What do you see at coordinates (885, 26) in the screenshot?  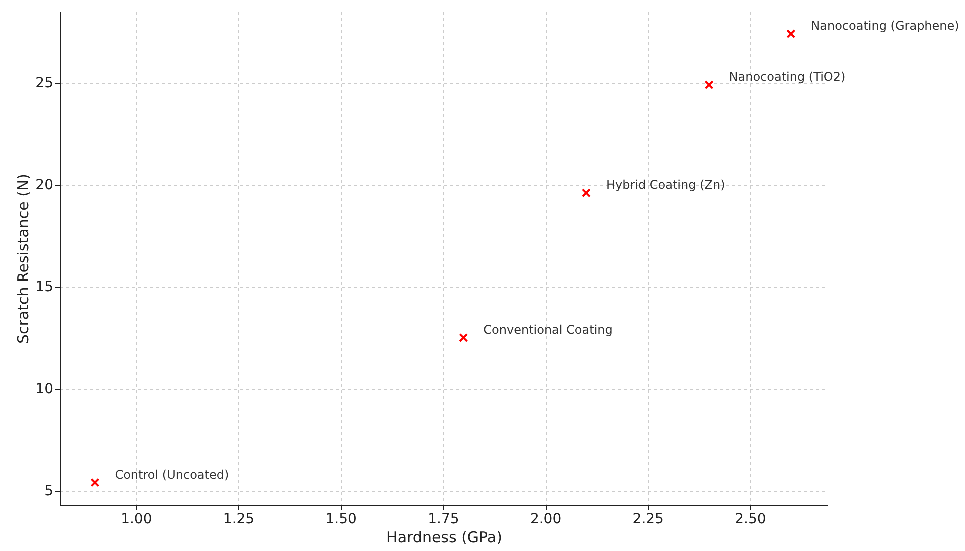 I see `annotation: Nanocoating (Graphene)` at bounding box center [885, 26].